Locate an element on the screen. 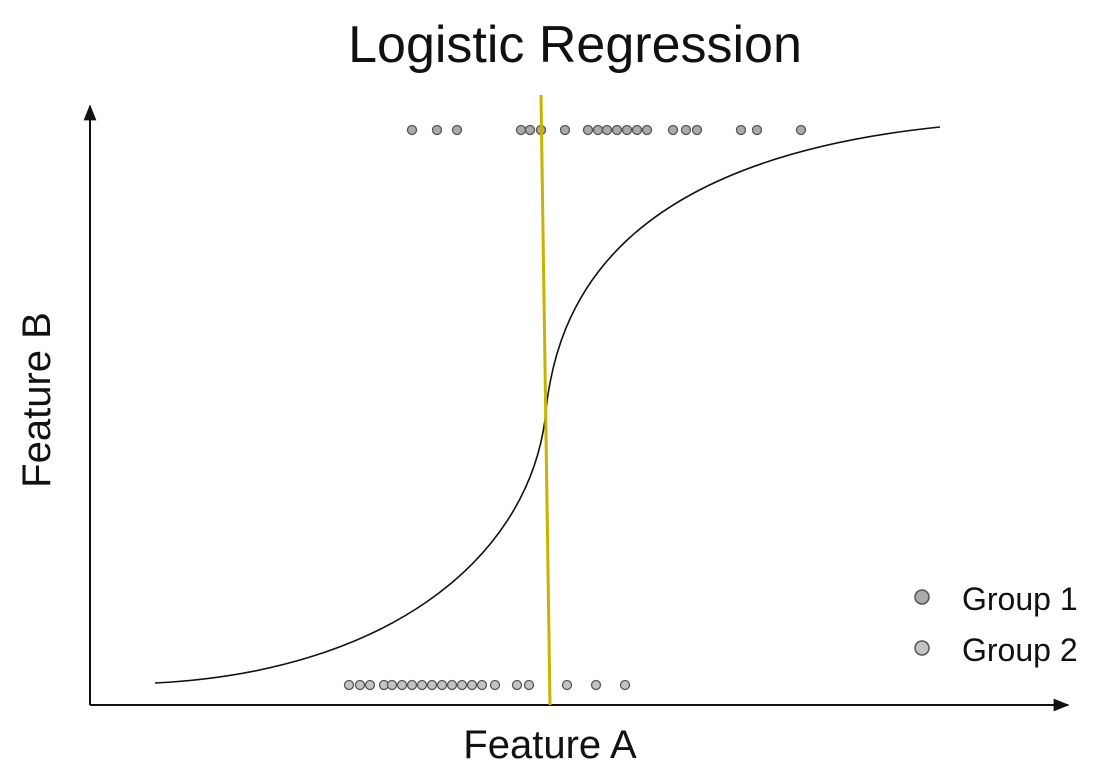 The width and height of the screenshot is (1101, 765). legend-label: Group 2 is located at coordinates (1020, 650).